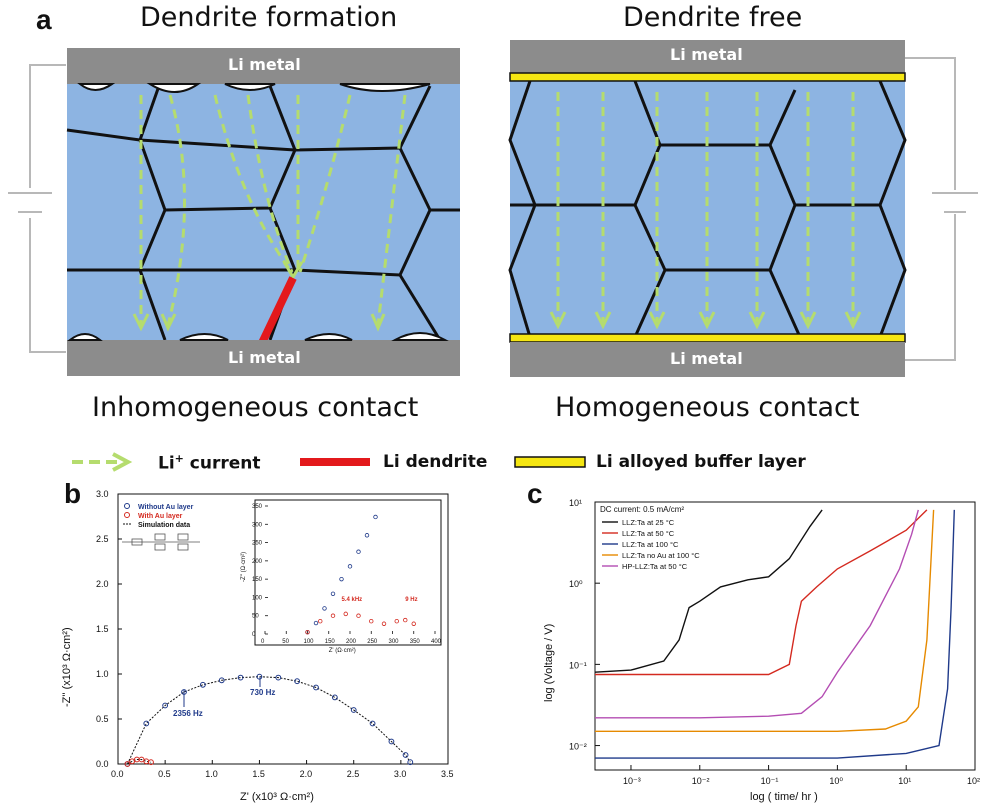  I want to click on legend-current-head, so click(122, 462).